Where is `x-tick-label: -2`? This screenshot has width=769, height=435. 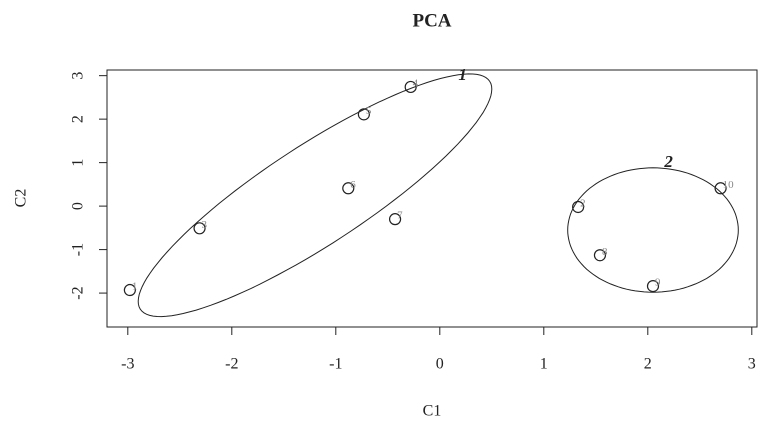
x-tick-label: -2 is located at coordinates (231, 364).